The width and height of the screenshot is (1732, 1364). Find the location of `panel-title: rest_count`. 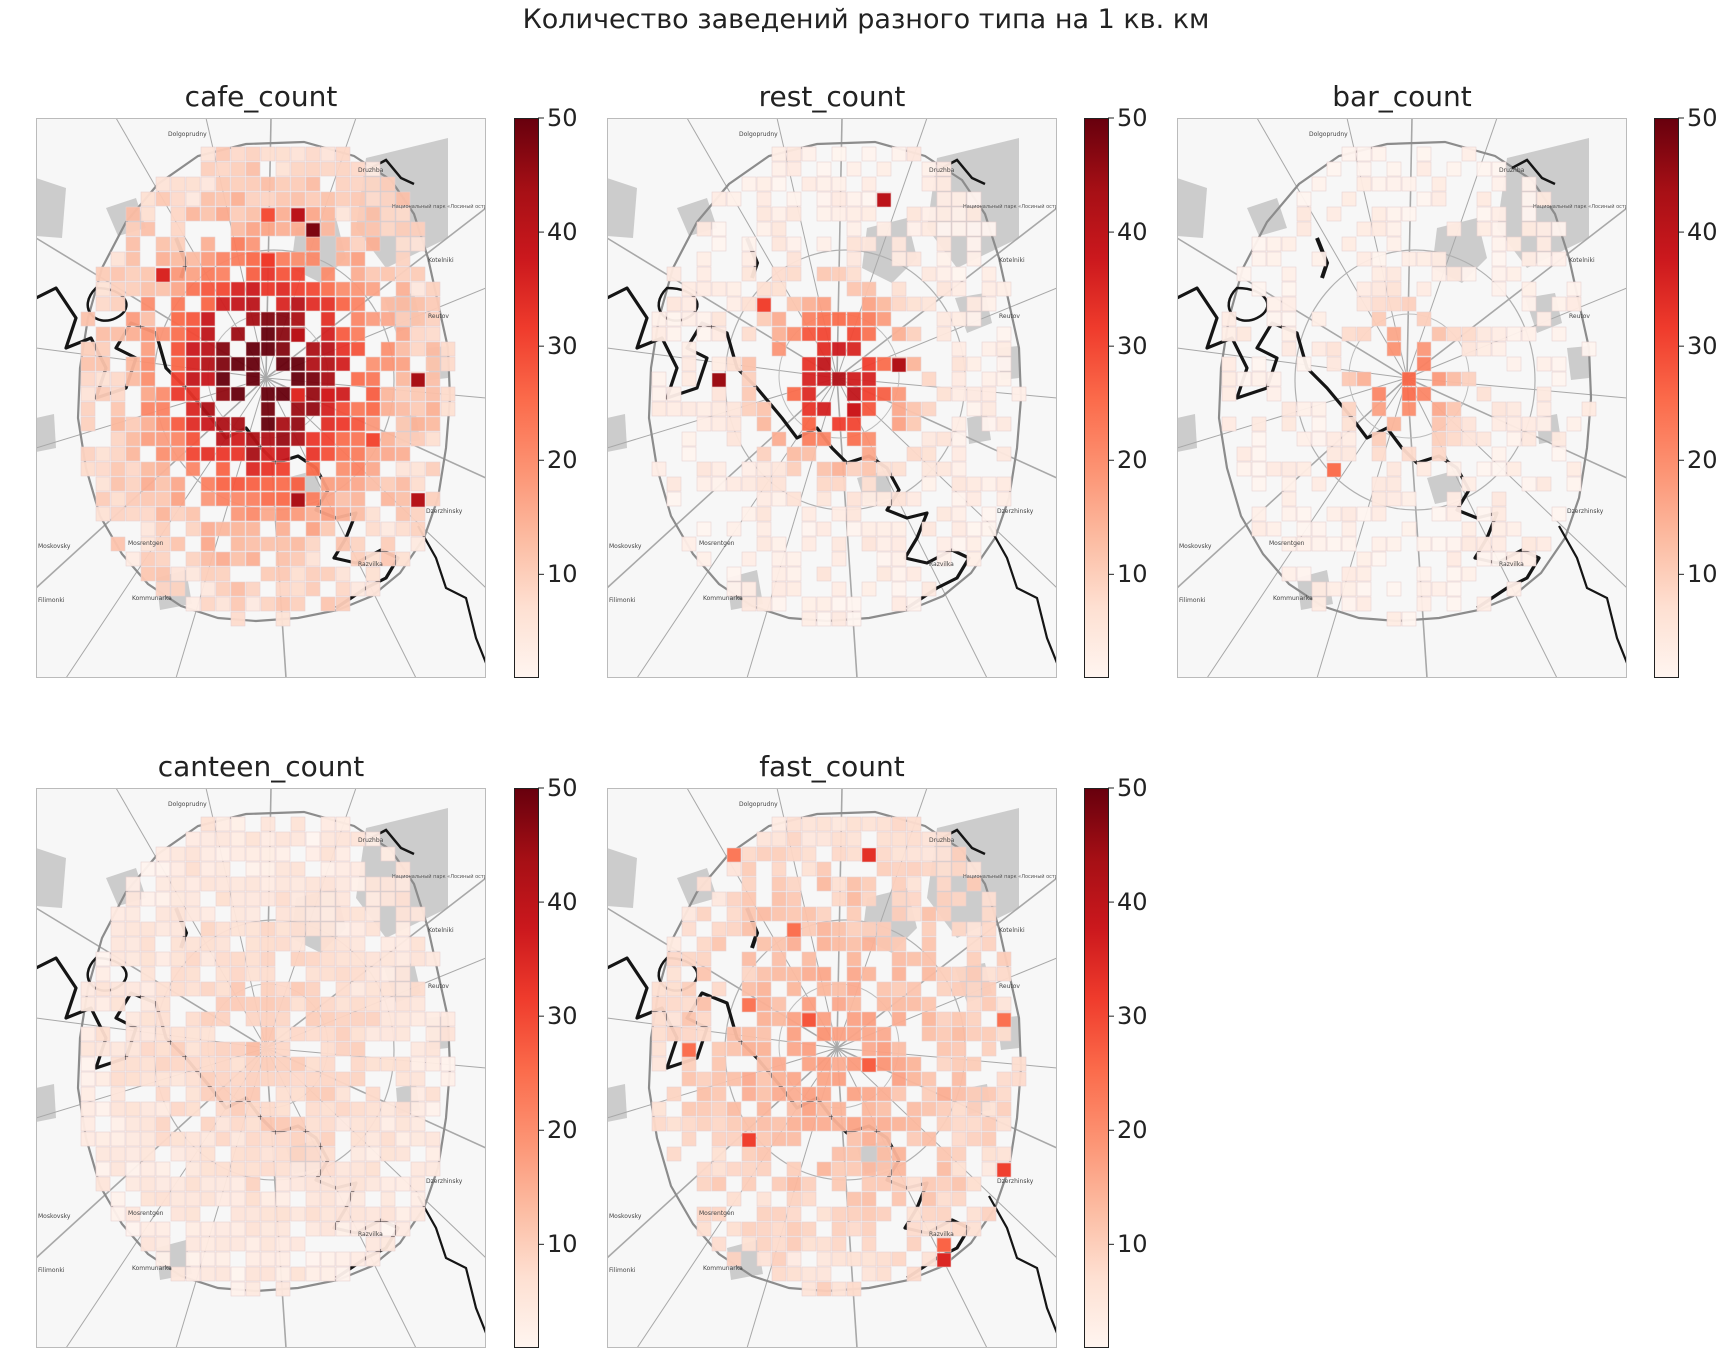

panel-title: rest_count is located at coordinates (832, 96).